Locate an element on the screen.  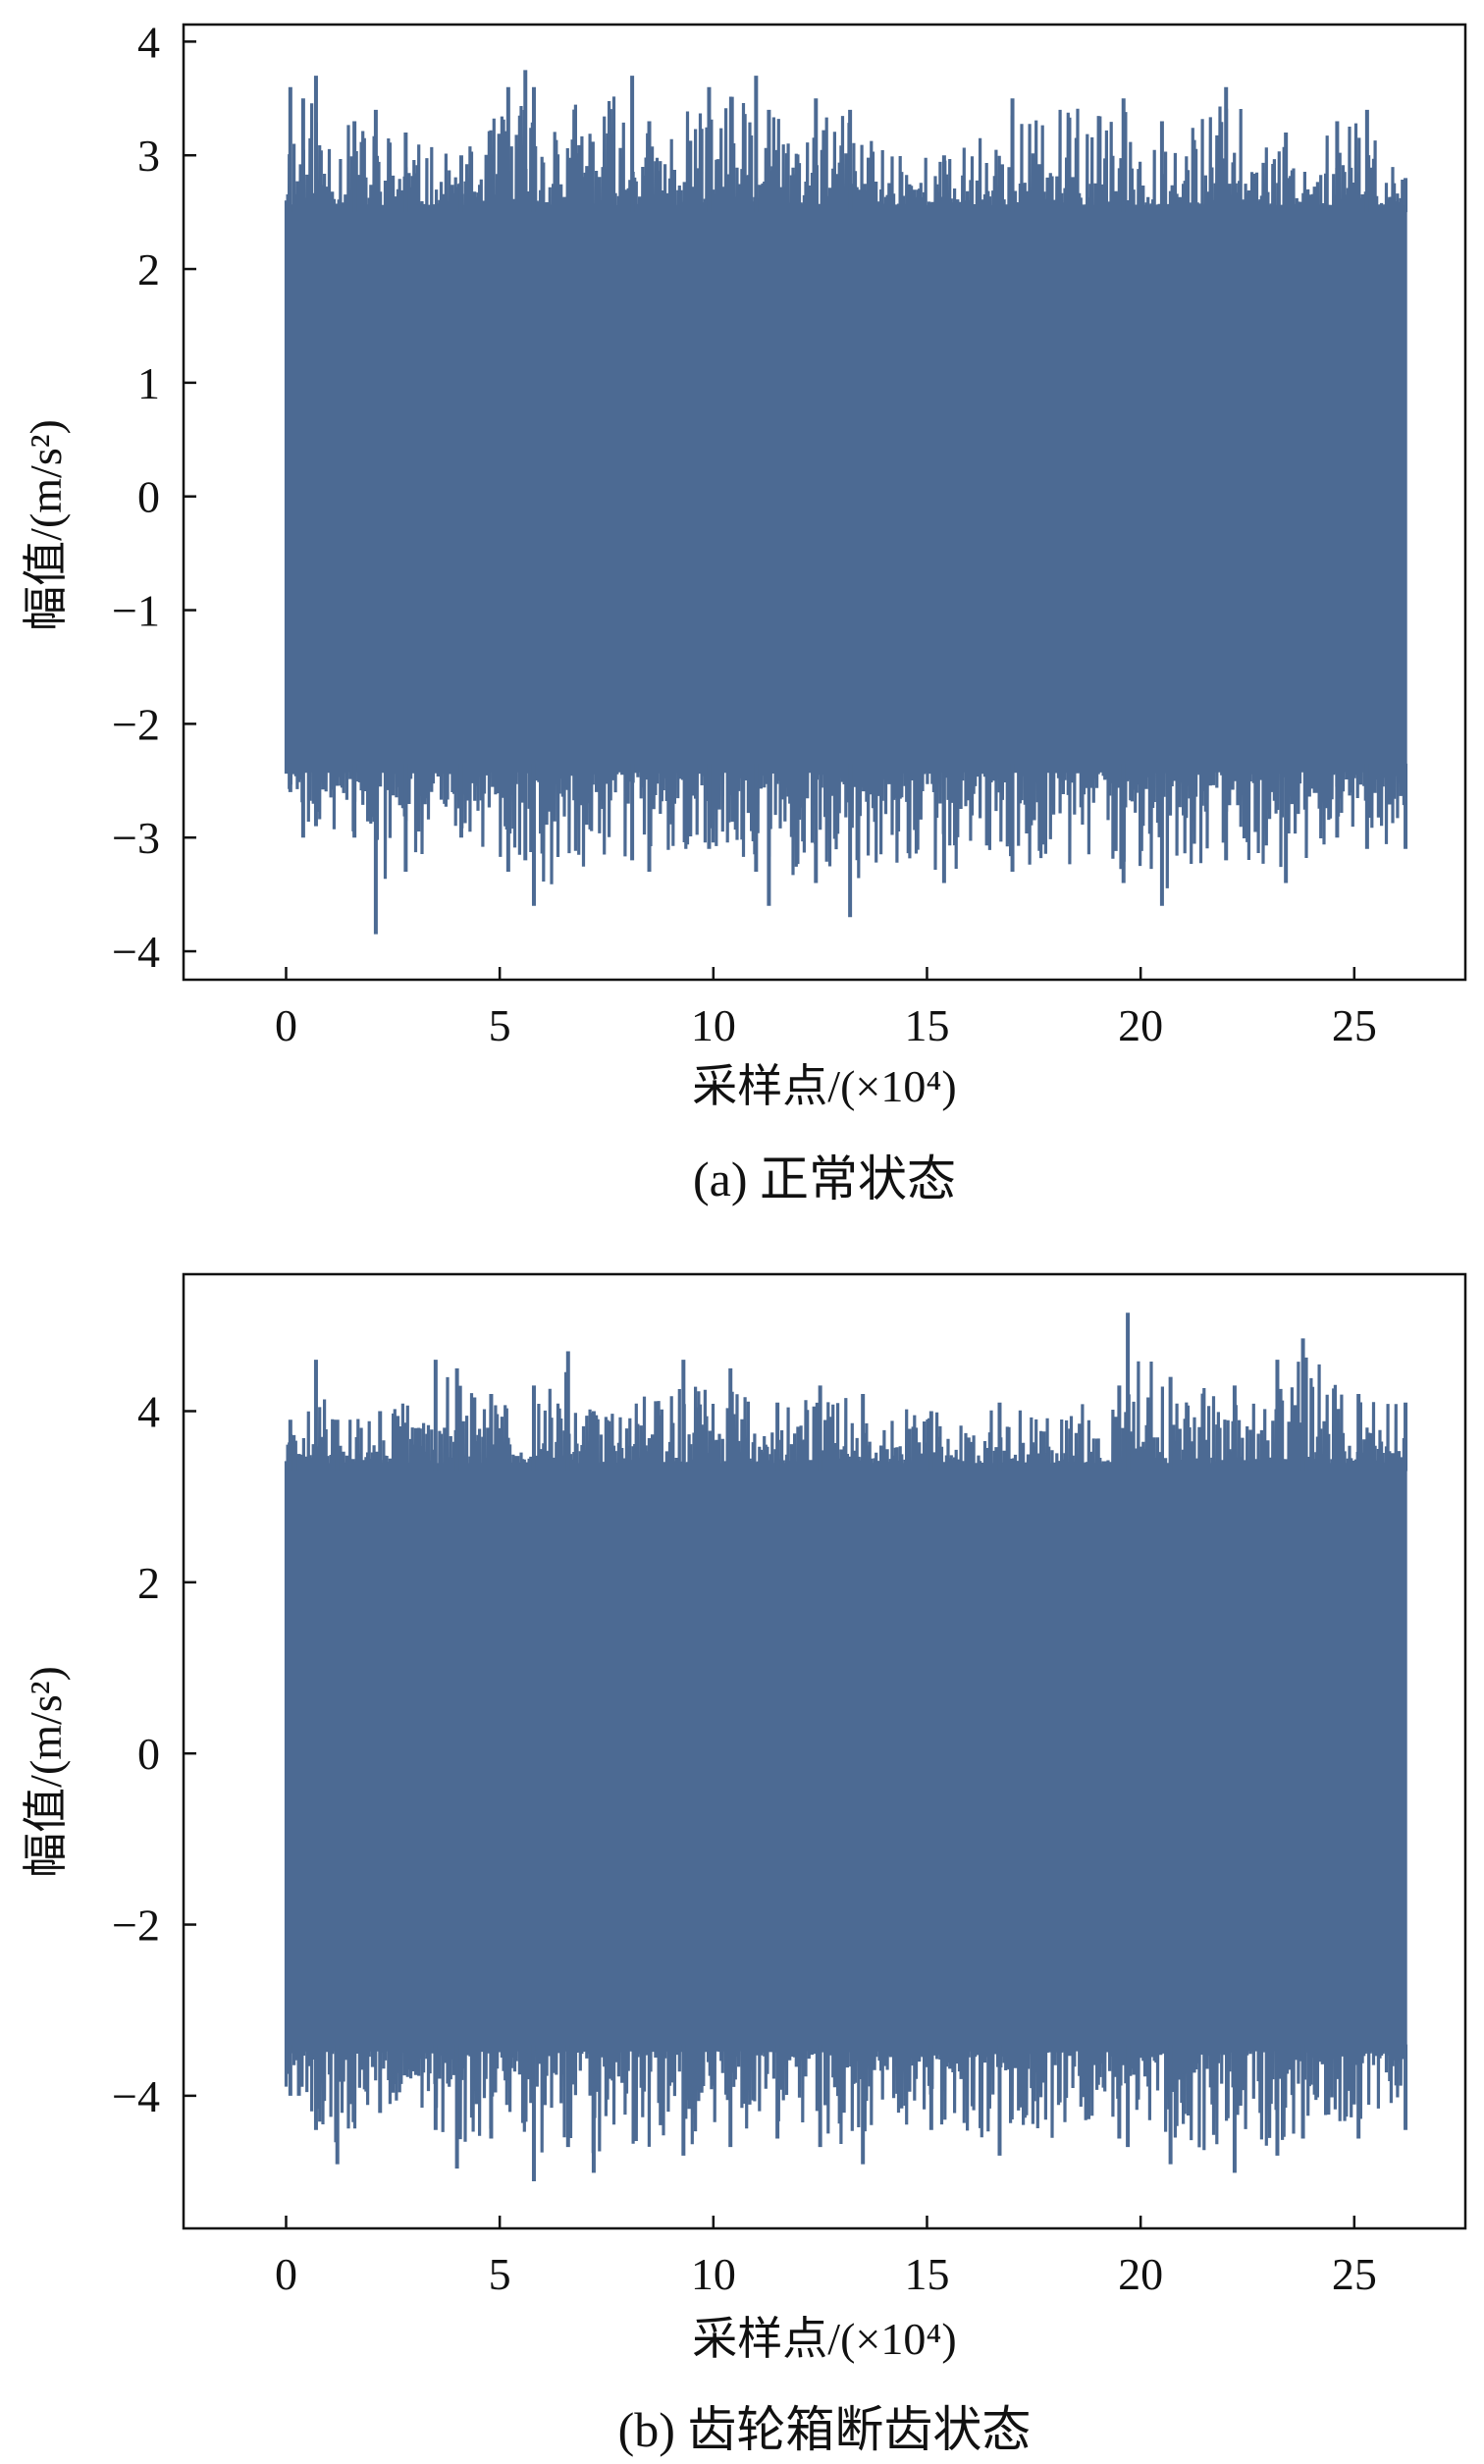
y-tick-label: −1 is located at coordinates (136, 611).